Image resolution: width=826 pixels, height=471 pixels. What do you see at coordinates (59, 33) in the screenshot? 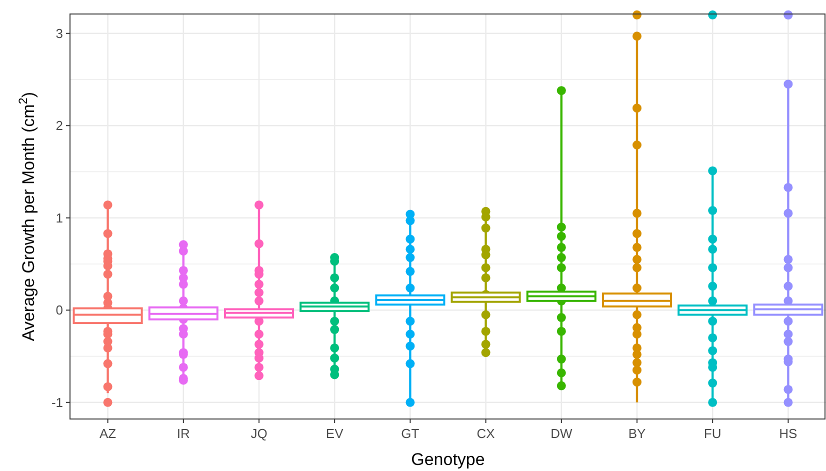
I see `y-tick-label: 3` at bounding box center [59, 33].